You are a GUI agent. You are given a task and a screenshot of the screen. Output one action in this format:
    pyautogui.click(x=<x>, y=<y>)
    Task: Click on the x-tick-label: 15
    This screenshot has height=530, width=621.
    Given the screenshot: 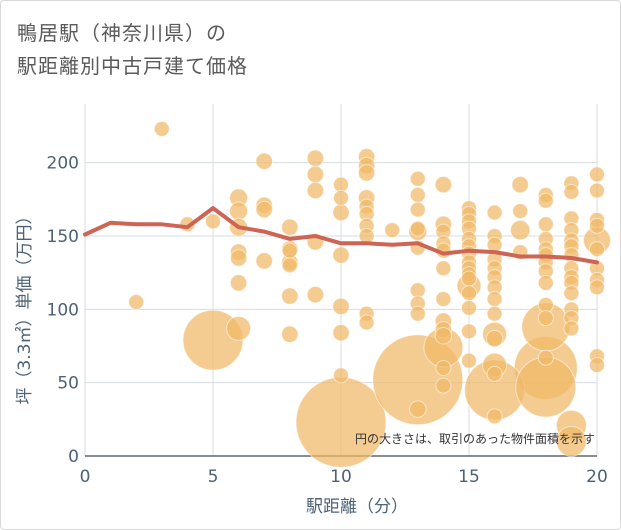 What is the action you would take?
    pyautogui.click(x=469, y=477)
    